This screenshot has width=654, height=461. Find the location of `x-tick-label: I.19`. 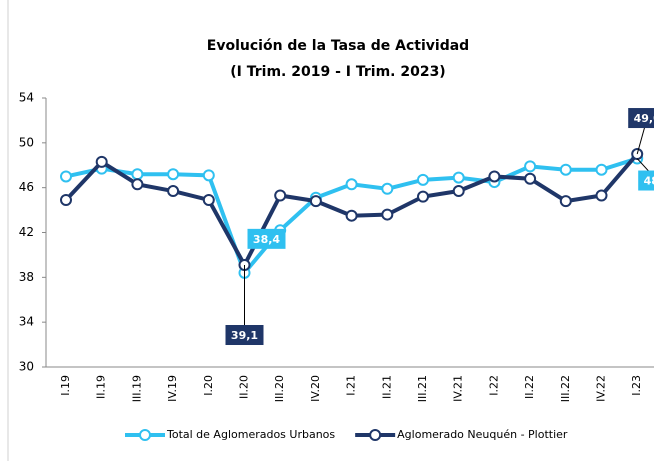

x-tick-label: I.19 is located at coordinates (65, 385).